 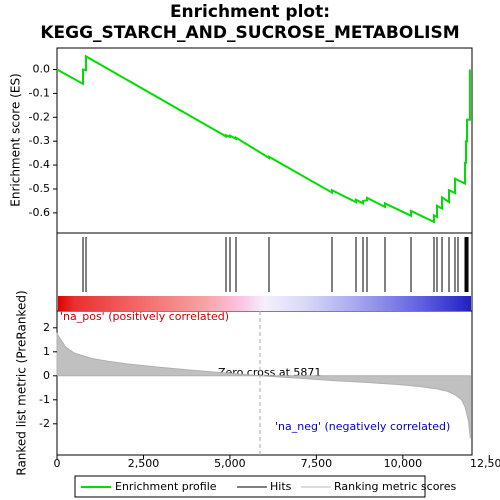 What do you see at coordinates (46, 351) in the screenshot?
I see `y2-tick-label: 1` at bounding box center [46, 351].